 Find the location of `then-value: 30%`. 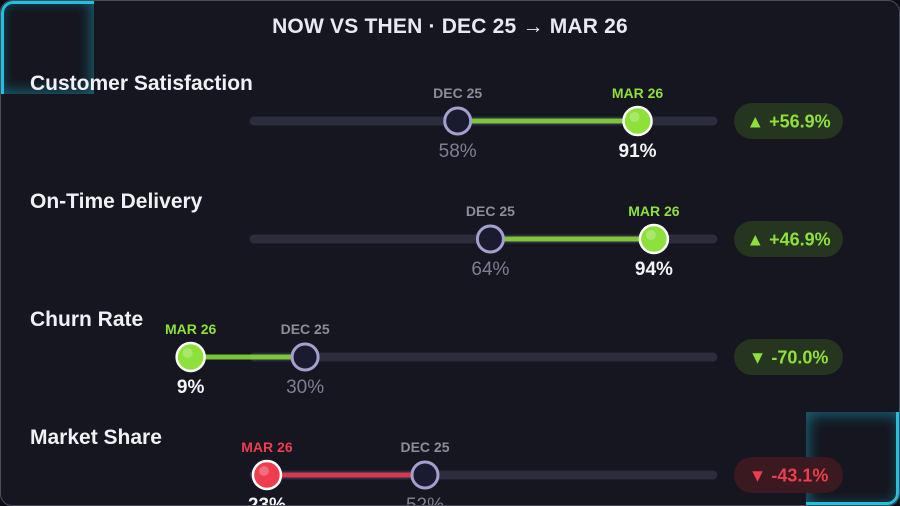

then-value: 30% is located at coordinates (305, 387).